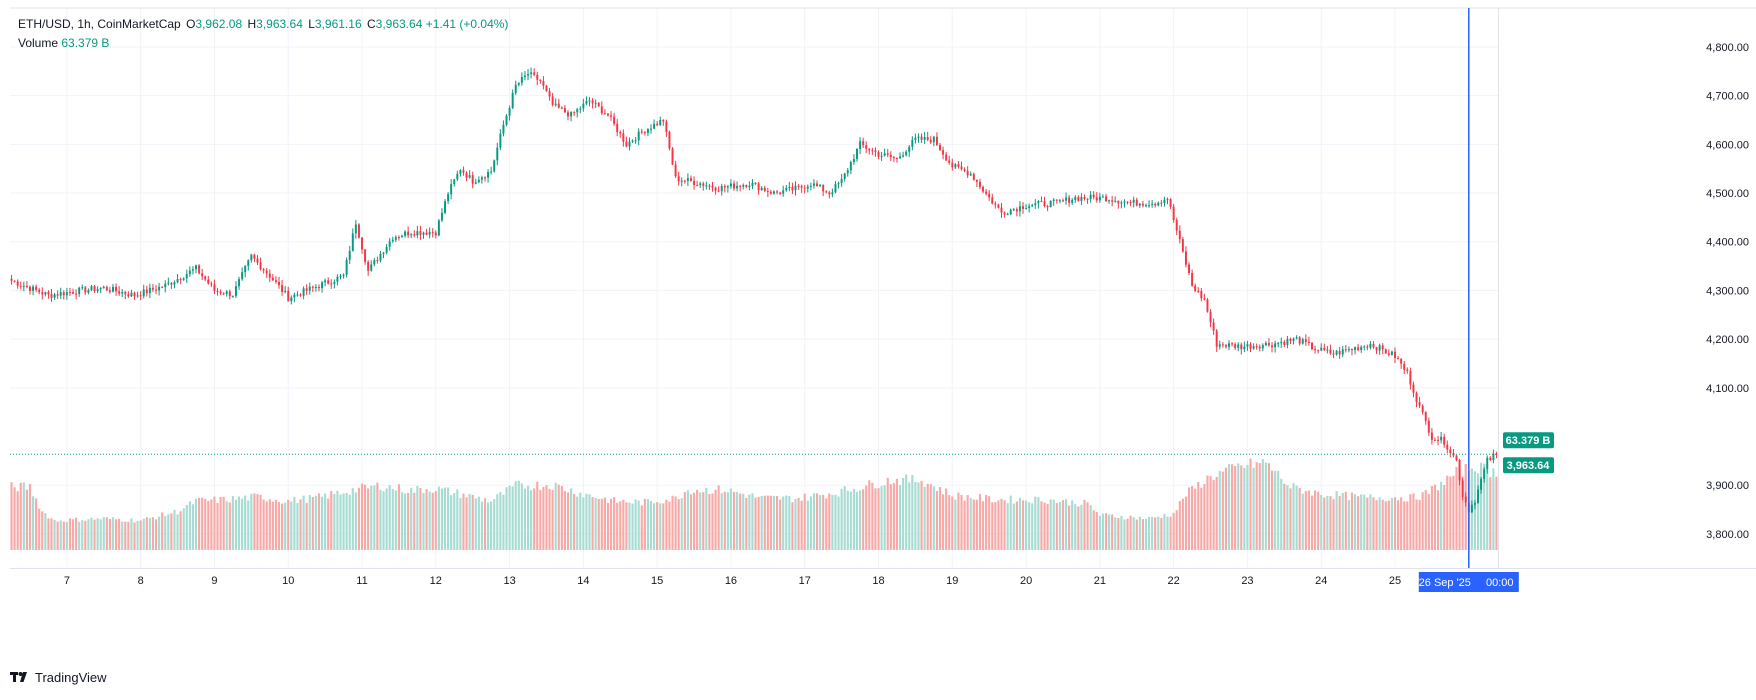 The image size is (1756, 700). I want to click on legend-volume-label: Volume, so click(38, 43).